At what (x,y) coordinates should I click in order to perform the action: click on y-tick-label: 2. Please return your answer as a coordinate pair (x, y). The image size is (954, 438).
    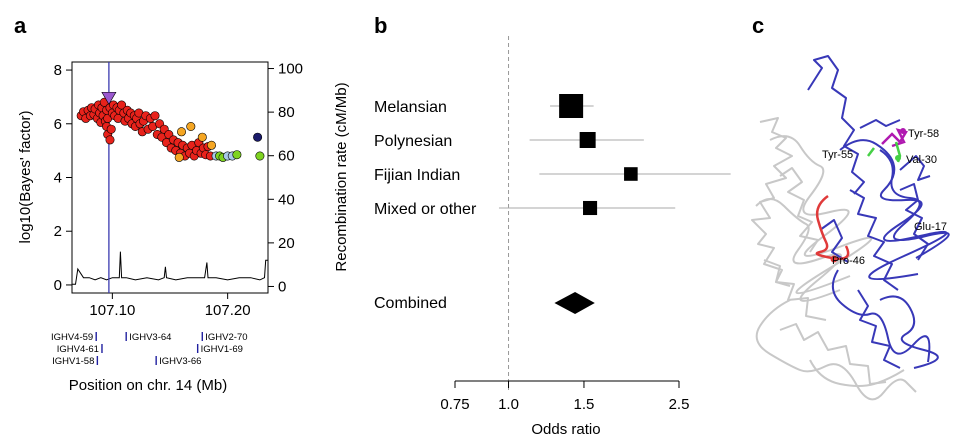
    Looking at the image, I should click on (58, 231).